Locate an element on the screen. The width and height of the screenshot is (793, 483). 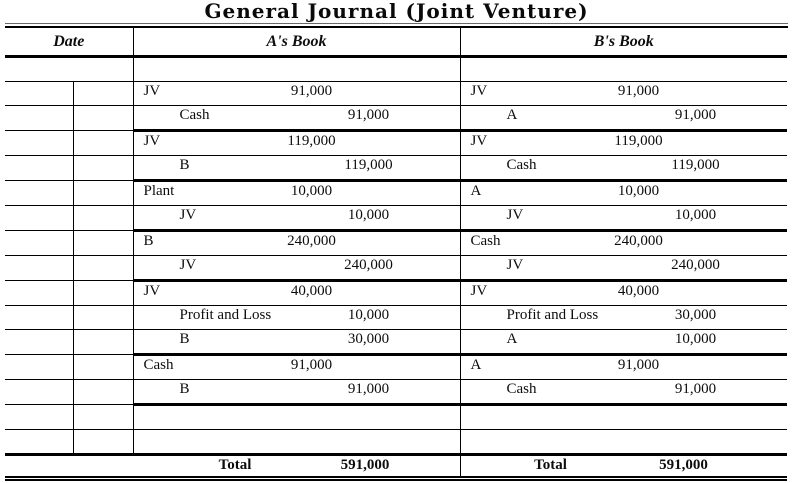
book-cell: B 30,000 is located at coordinates (296, 342).